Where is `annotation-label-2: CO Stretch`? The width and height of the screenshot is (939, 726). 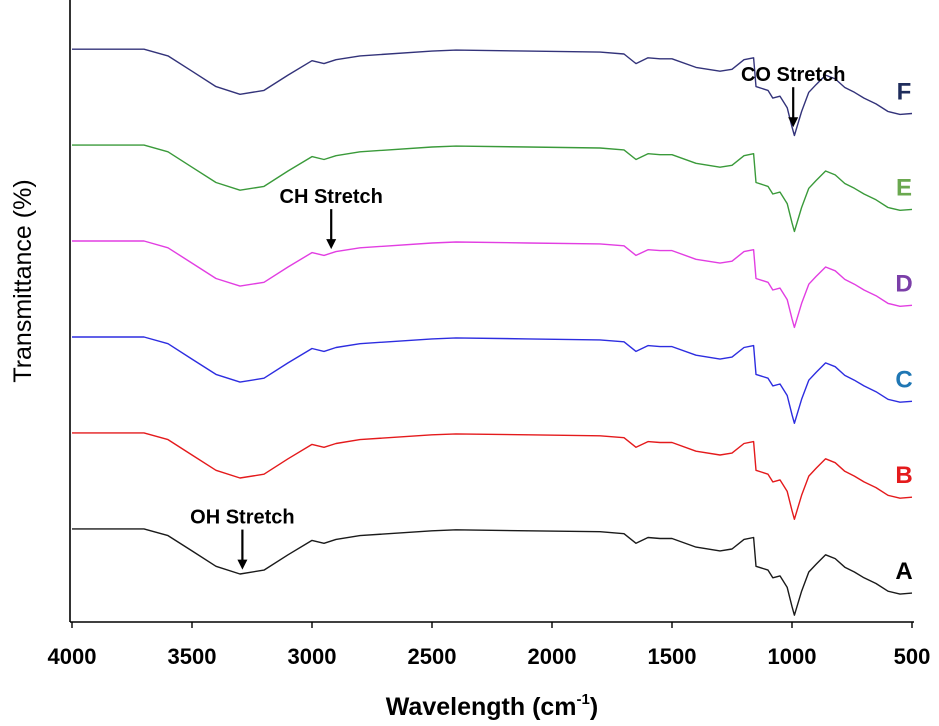
annotation-label-2: CO Stretch is located at coordinates (793, 75).